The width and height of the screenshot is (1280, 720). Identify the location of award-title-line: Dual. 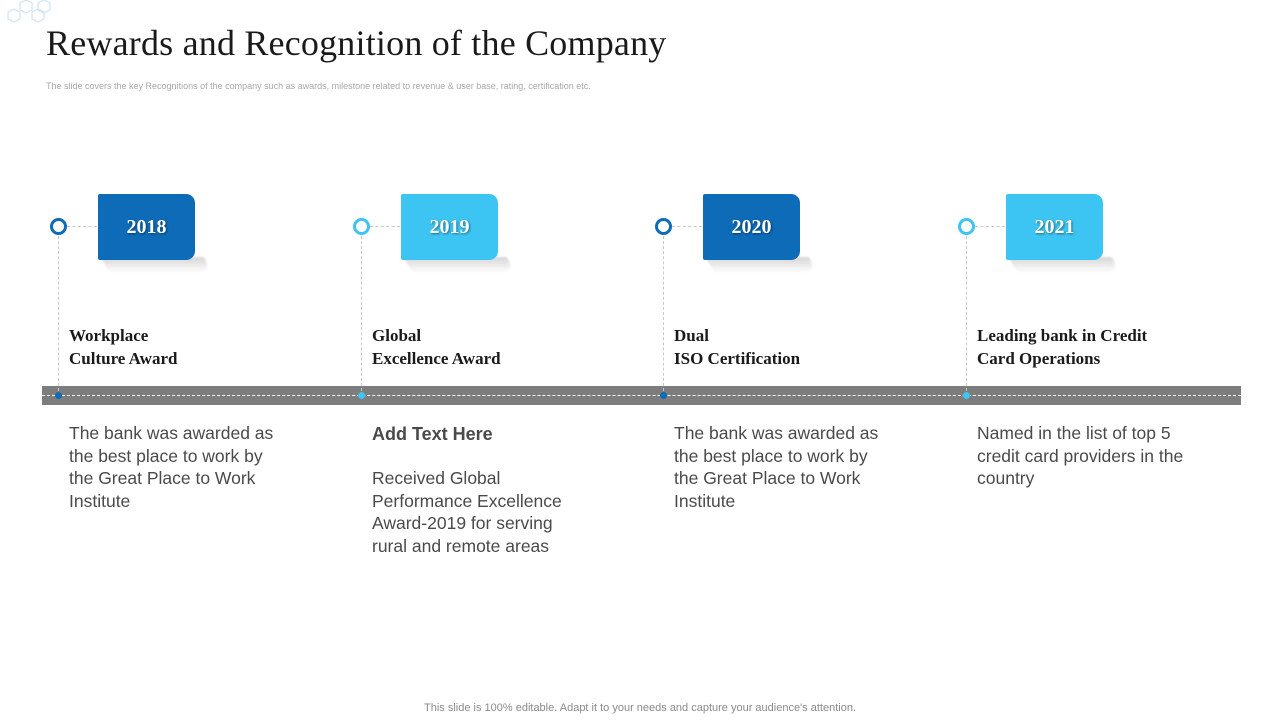
(691, 335).